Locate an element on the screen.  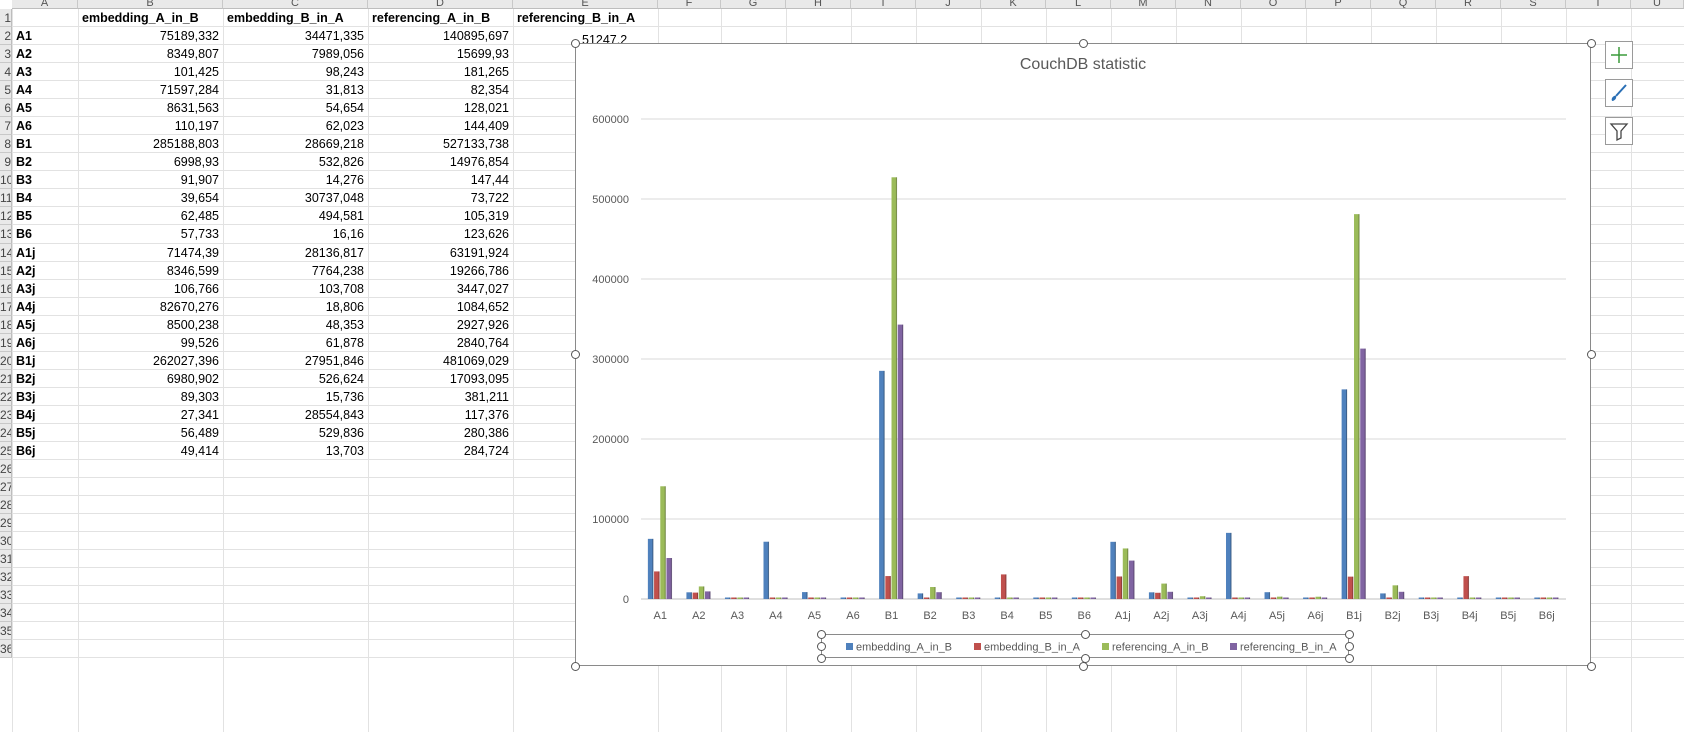
value-cell: 39,654 is located at coordinates (199, 198).